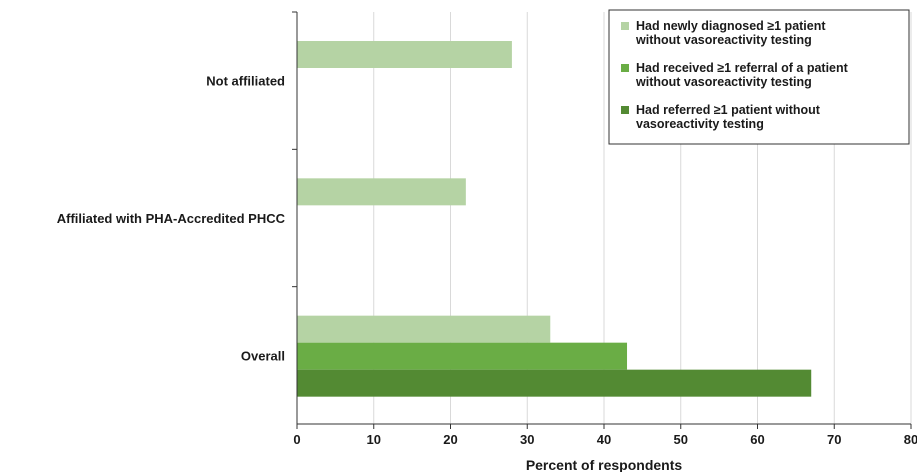 Image resolution: width=917 pixels, height=472 pixels. I want to click on tick-labels: 0 10 20 30 40 50 60 70 80, so click(605, 439).